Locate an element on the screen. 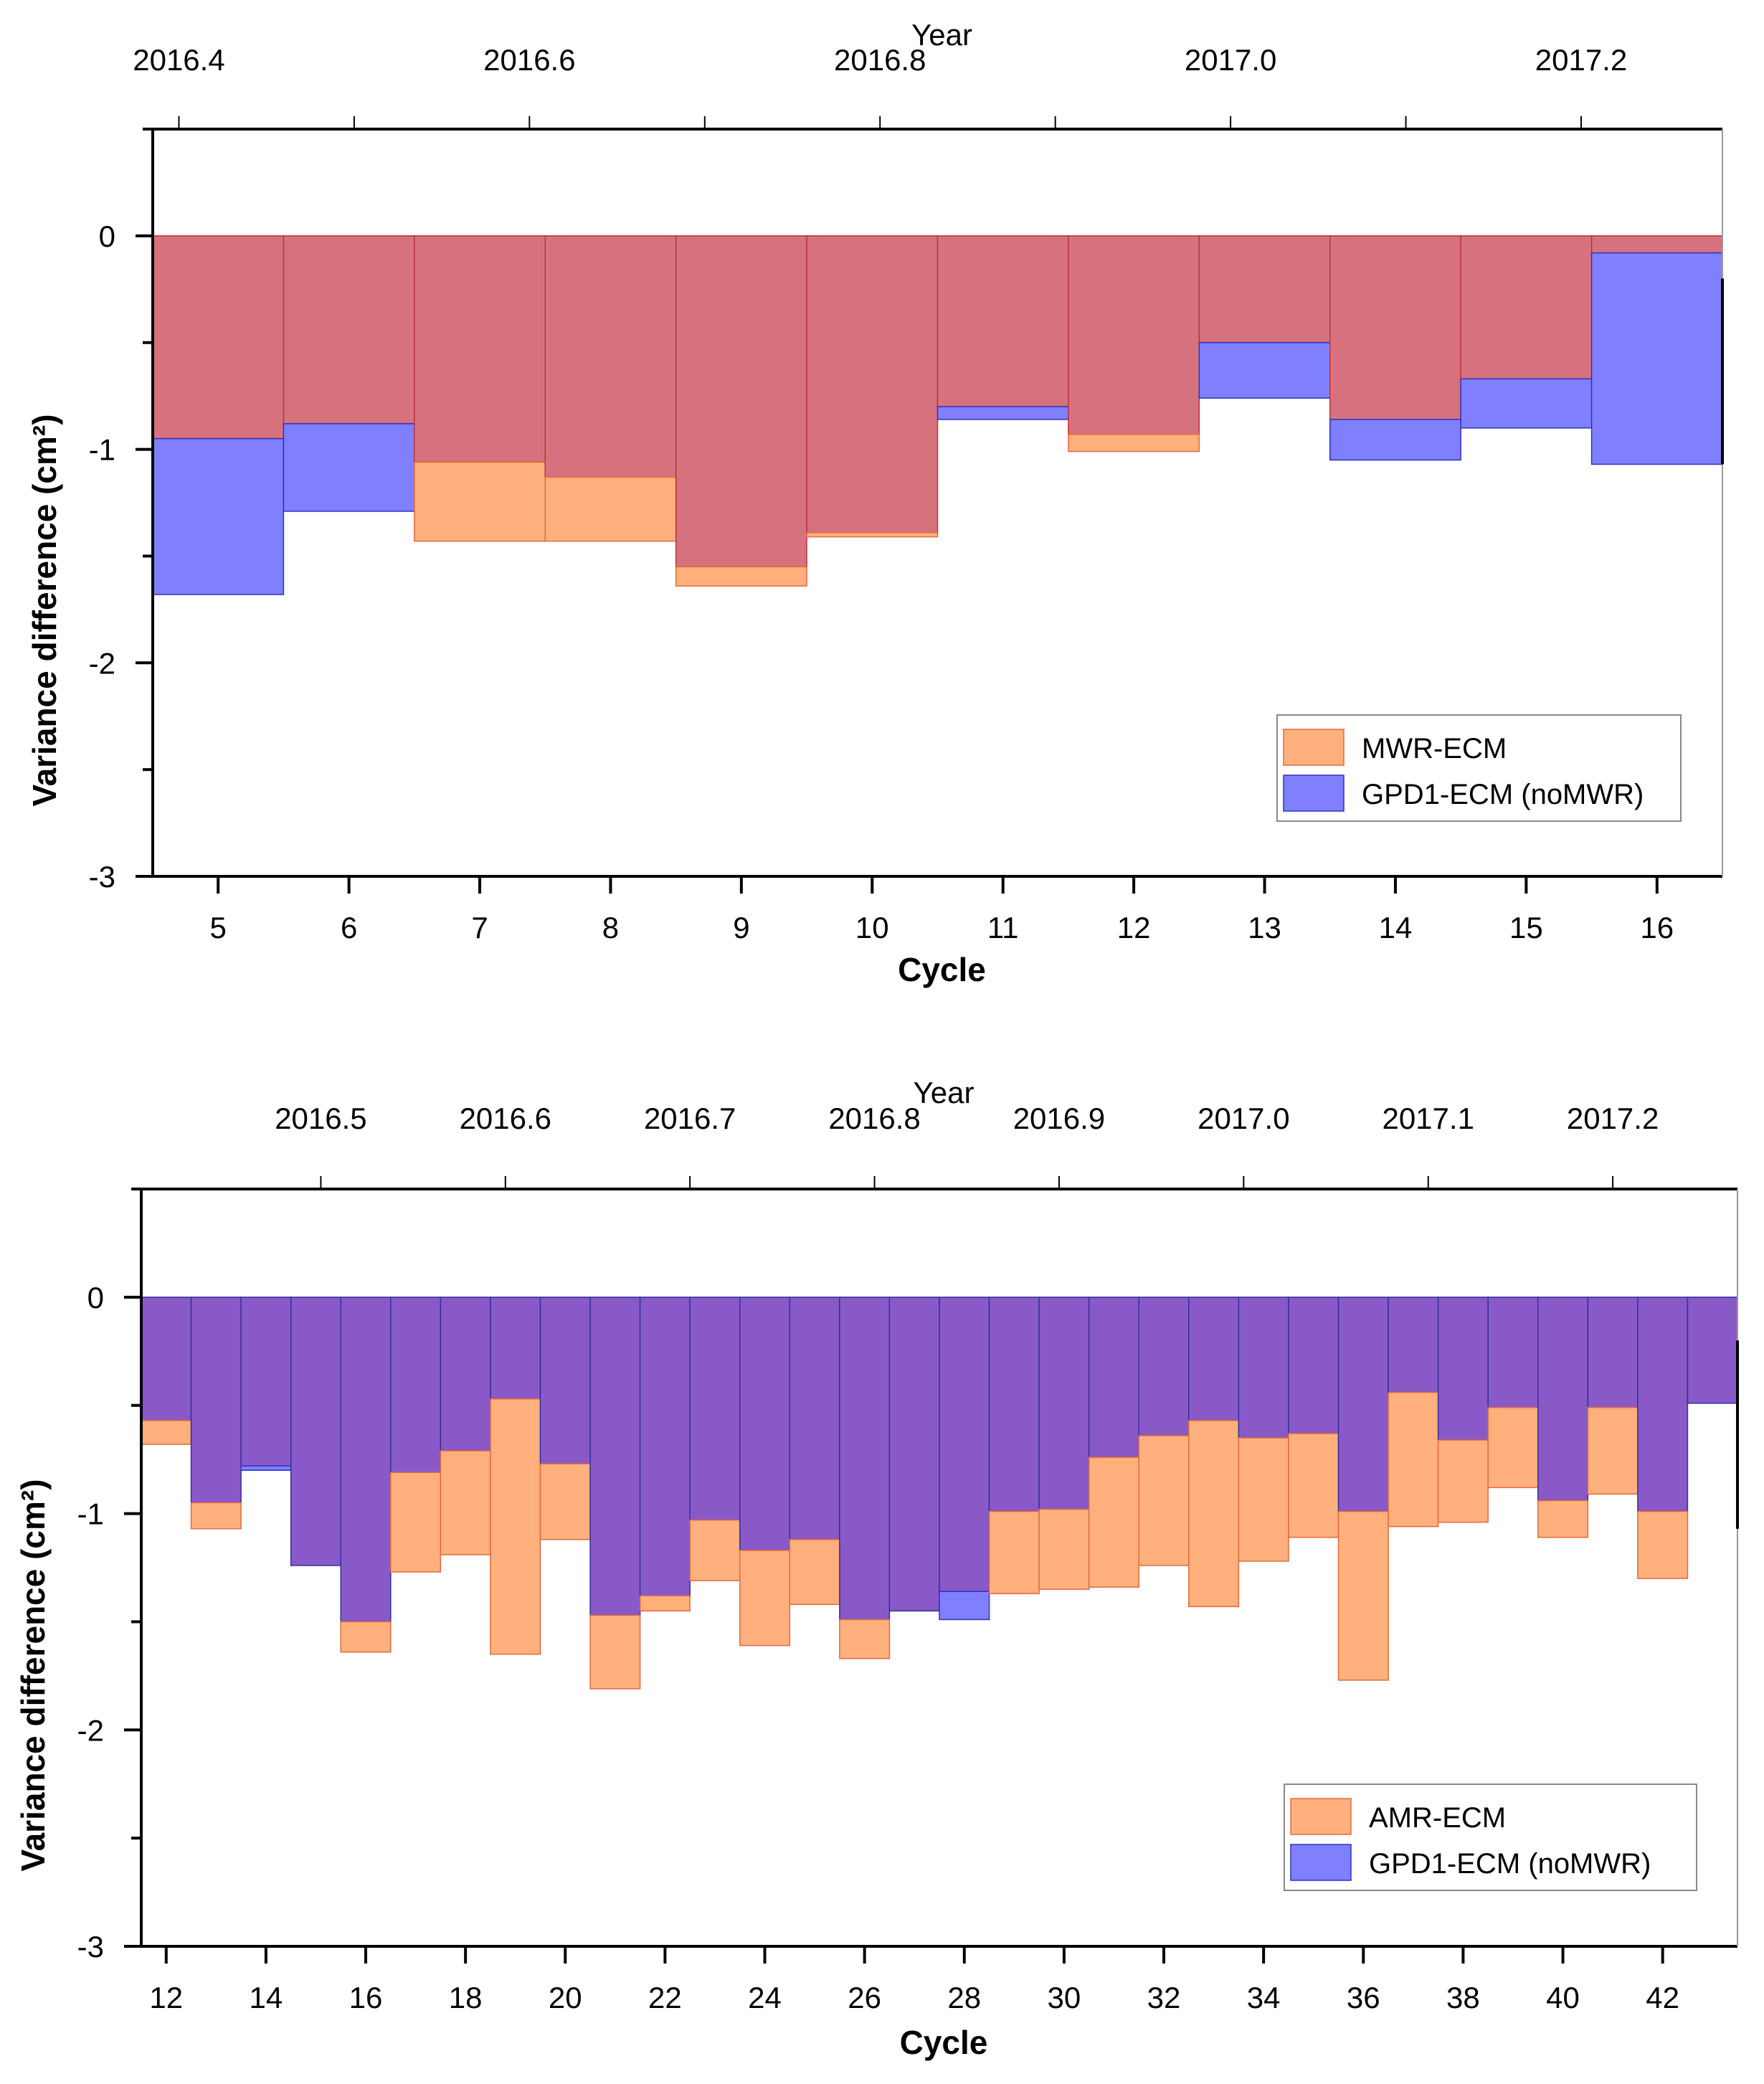 The image size is (1764, 2084). x-tick-label: 24 is located at coordinates (765, 1997).